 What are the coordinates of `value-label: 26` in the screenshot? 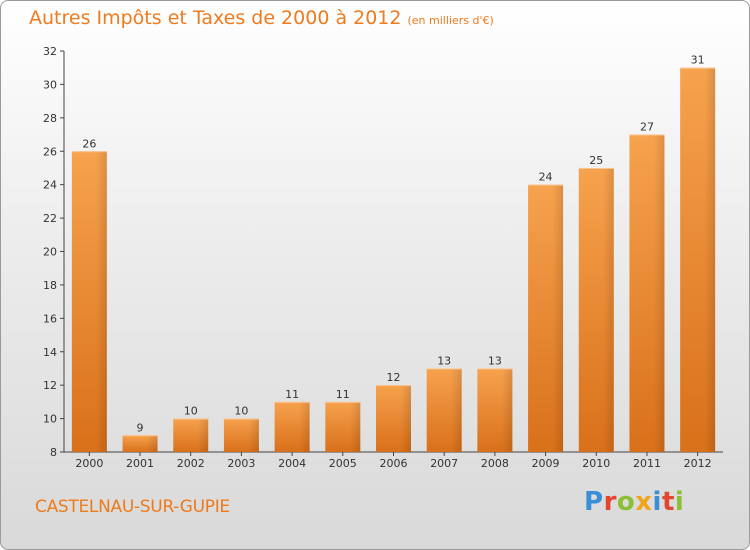 It's located at (89, 143).